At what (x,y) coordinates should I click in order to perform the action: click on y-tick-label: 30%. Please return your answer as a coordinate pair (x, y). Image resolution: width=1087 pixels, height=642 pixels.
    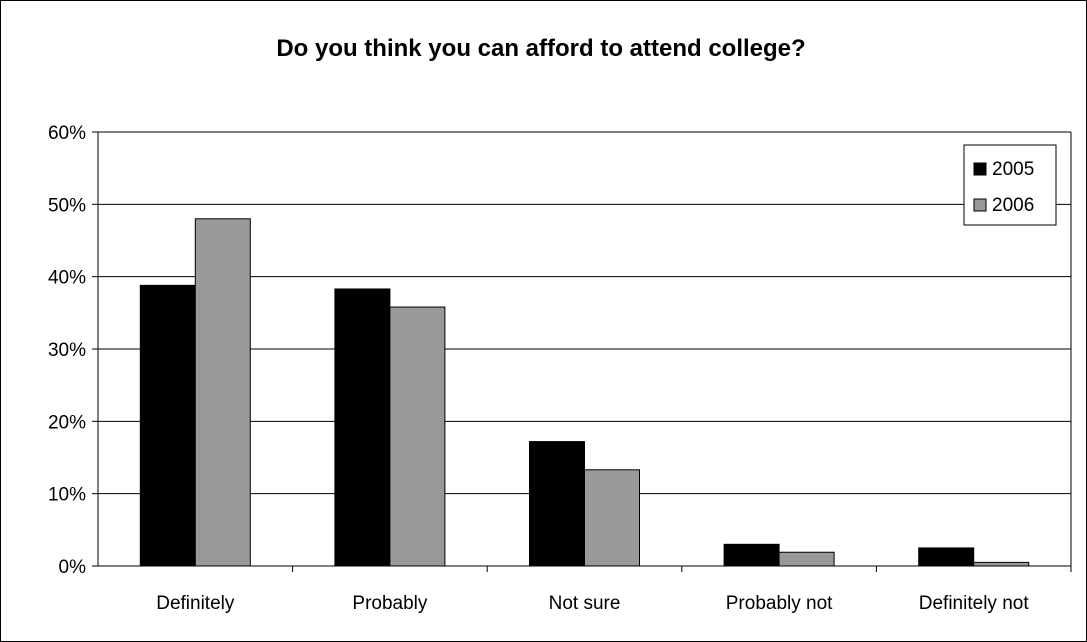
    Looking at the image, I should click on (67, 350).